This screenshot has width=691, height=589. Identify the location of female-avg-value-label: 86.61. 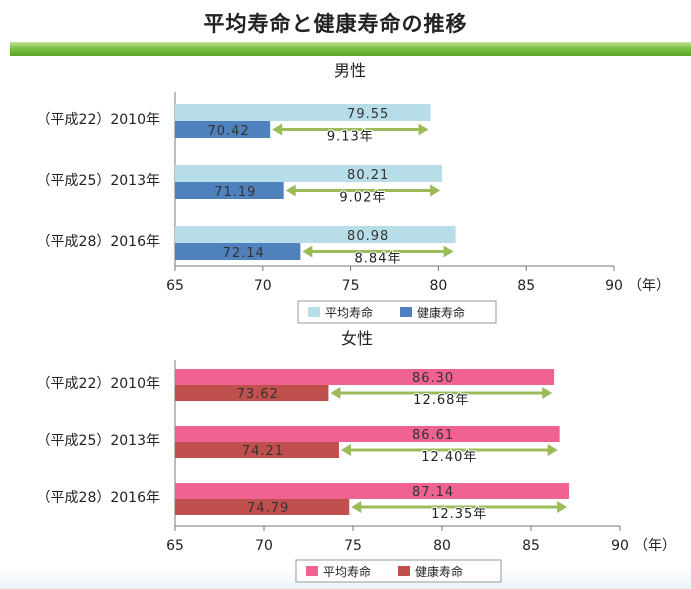
(433, 435).